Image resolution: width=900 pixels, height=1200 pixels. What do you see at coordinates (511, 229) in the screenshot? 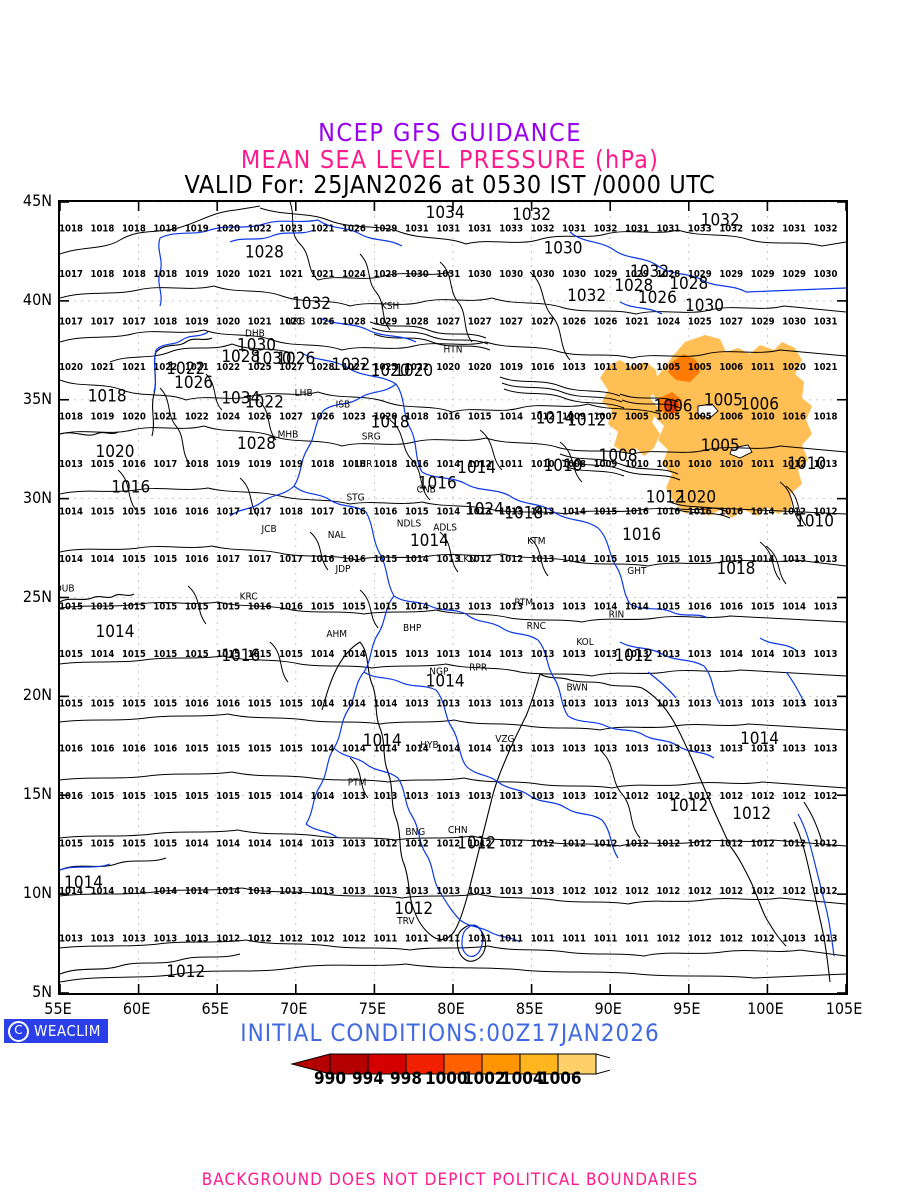
I see `grid-pressure-value: 1033` at bounding box center [511, 229].